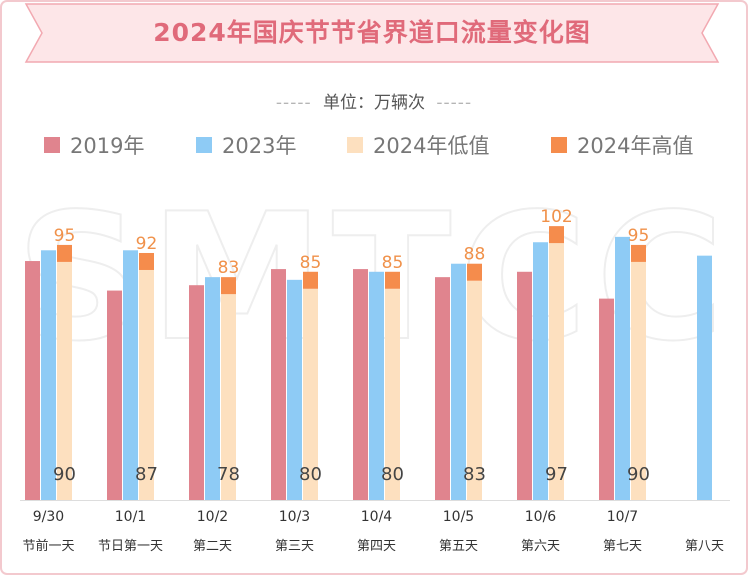 The width and height of the screenshot is (748, 575). I want to click on chart-title: 2024年国庆节节省界道口流量变化图, so click(372, 32).